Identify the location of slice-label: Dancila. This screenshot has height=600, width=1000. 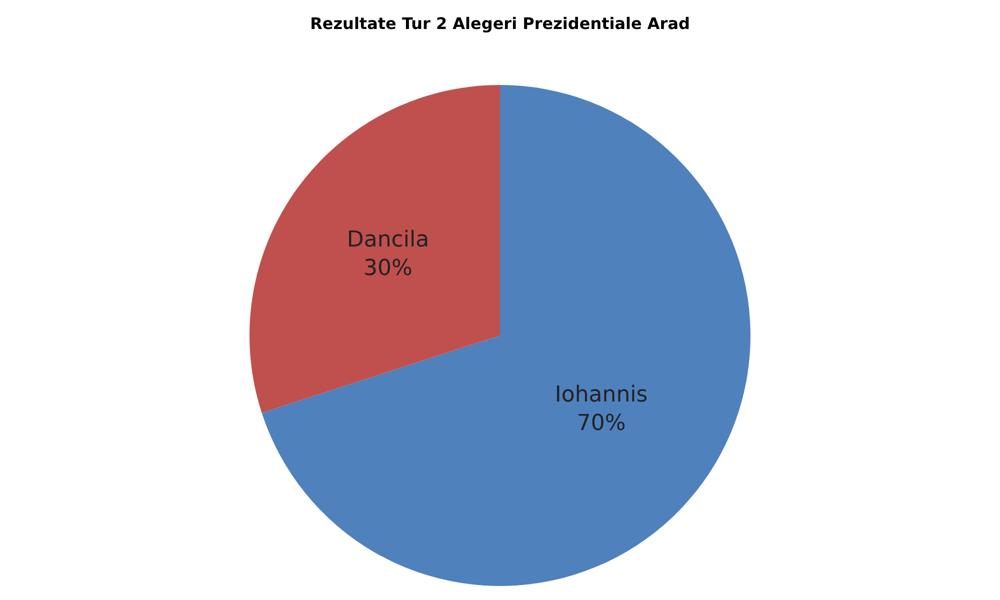
(388, 239).